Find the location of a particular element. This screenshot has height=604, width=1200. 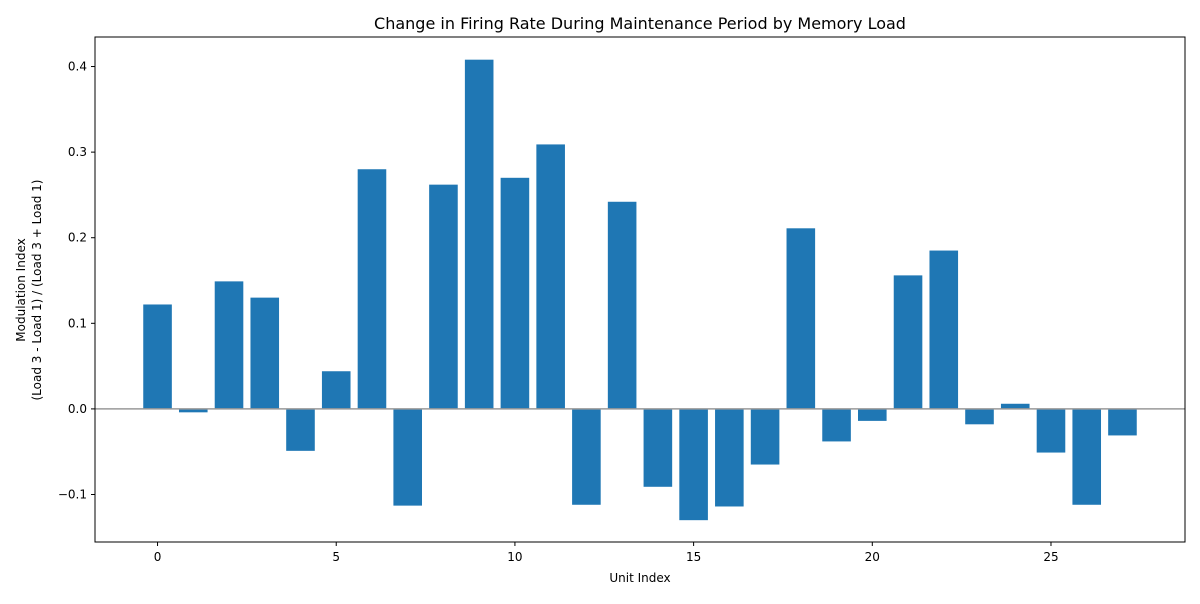

x-tick-label: 20 is located at coordinates (872, 557).